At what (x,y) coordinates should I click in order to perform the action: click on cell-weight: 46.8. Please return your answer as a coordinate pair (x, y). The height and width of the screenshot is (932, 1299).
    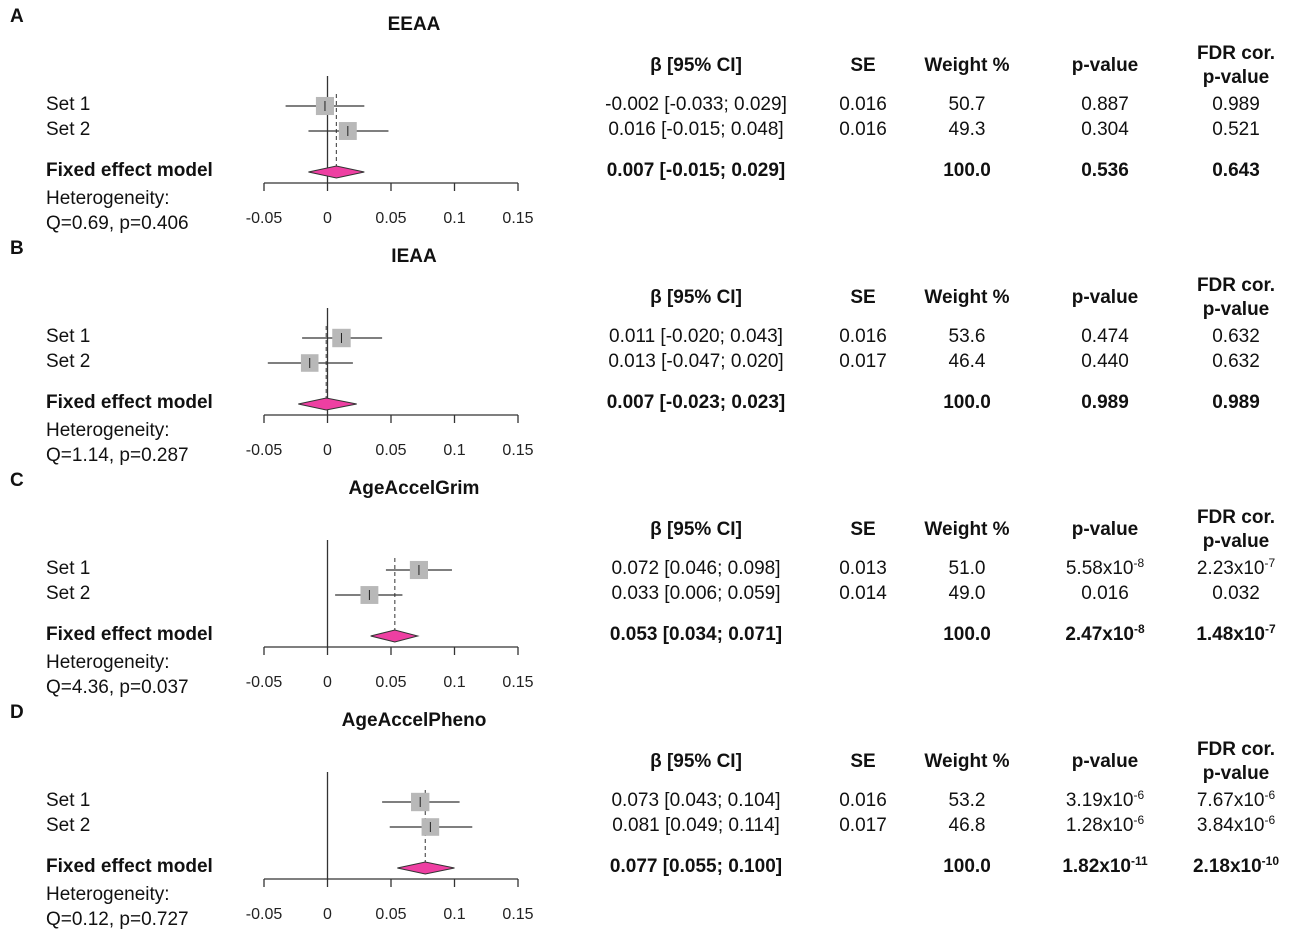
    Looking at the image, I should click on (967, 825).